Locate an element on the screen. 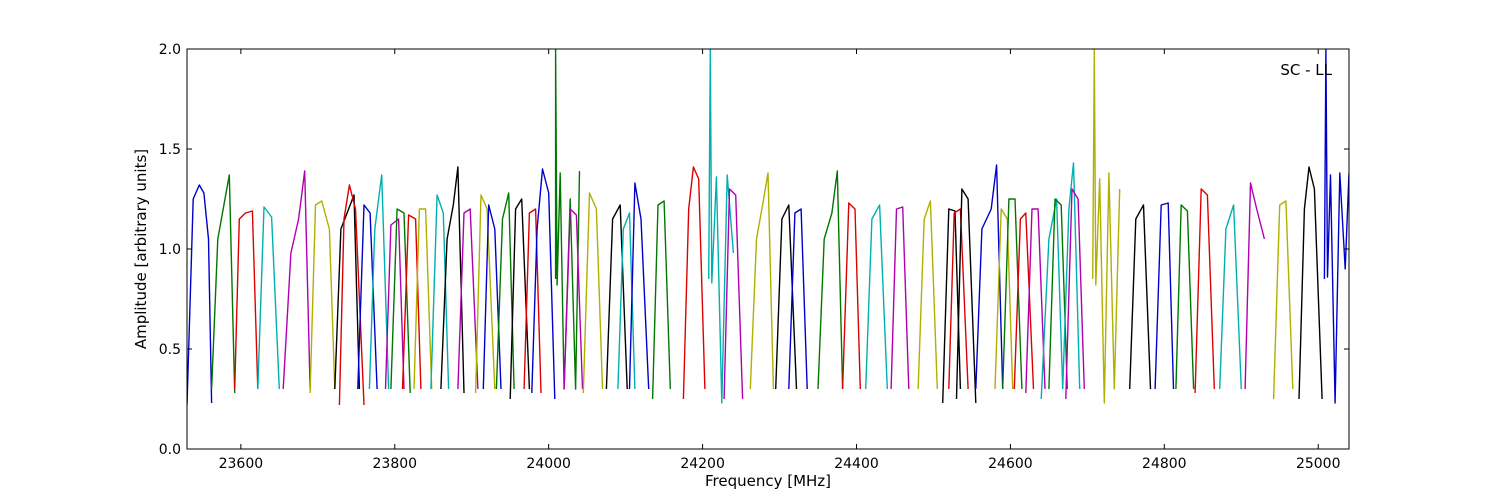 The width and height of the screenshot is (1500, 500). x-tick-label: 24000 is located at coordinates (548, 464).